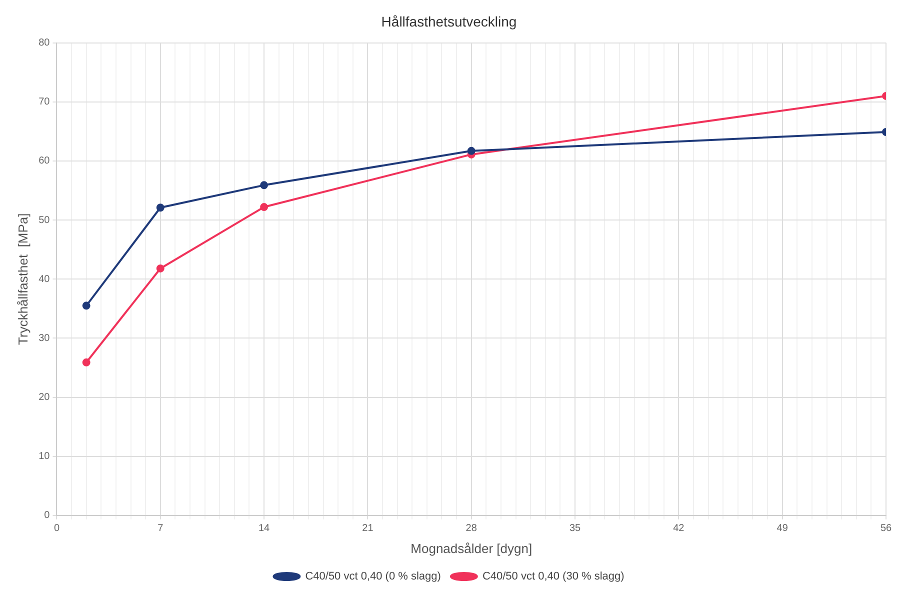  I want to click on x-tick-label: 35, so click(575, 528).